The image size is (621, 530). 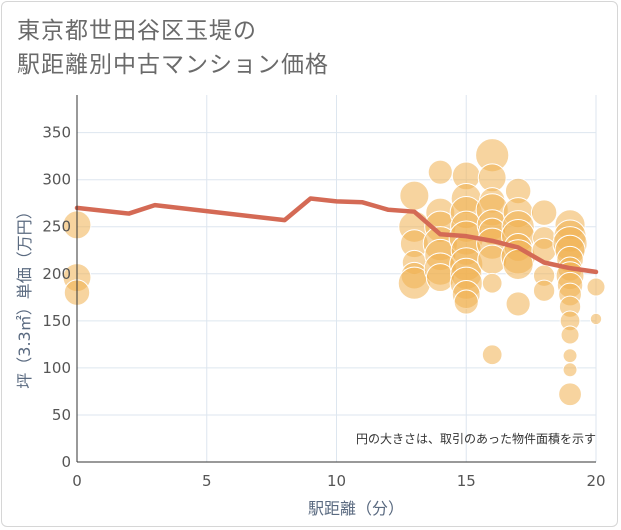 I want to click on y-axis-title: 坪（3.3㎡）単価（万円）, so click(x=24, y=295).